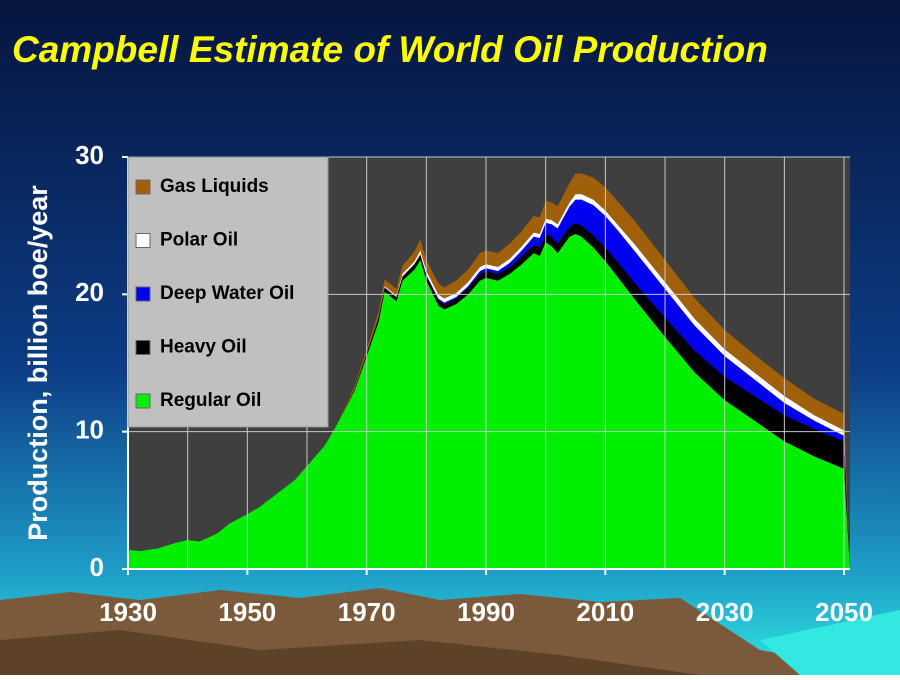 The width and height of the screenshot is (900, 680). I want to click on y-tick-label: 20, so click(89, 292).